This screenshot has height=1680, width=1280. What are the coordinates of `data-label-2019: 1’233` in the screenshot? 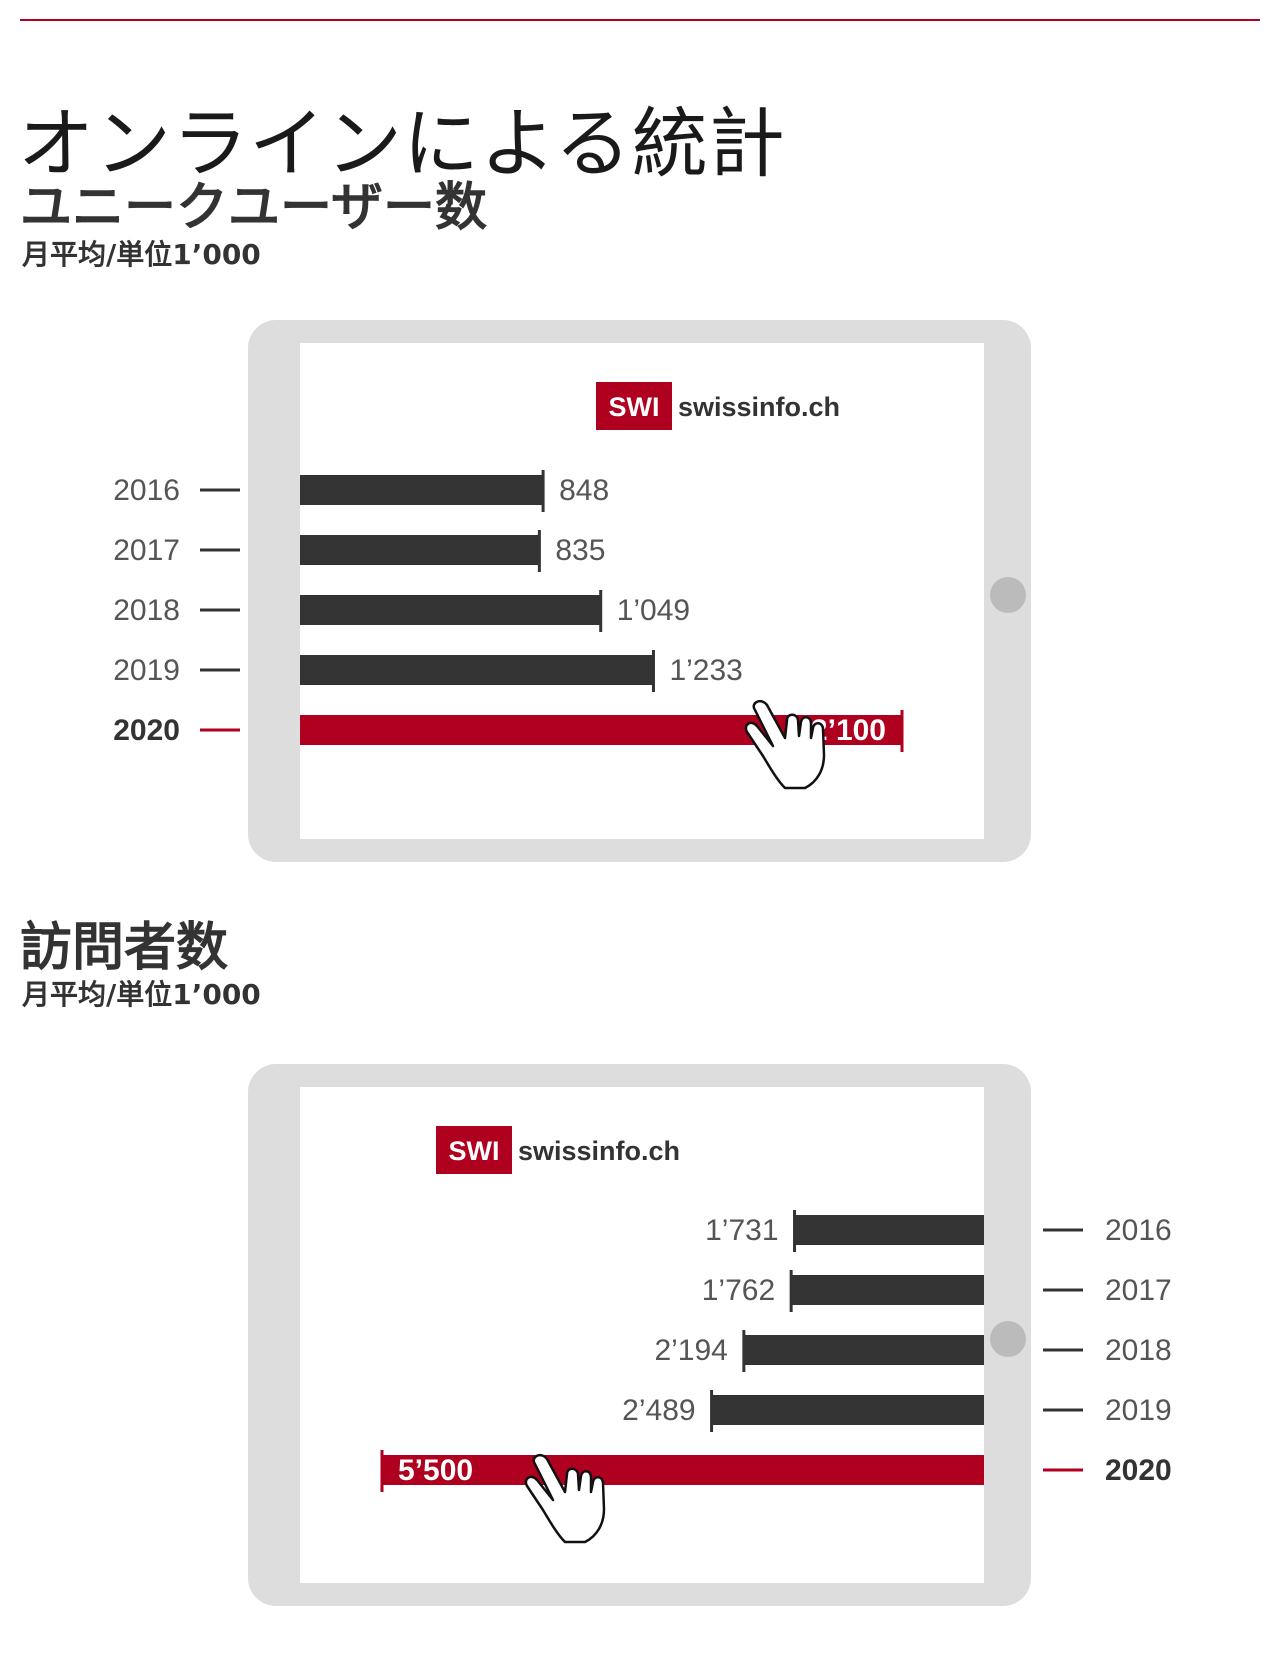 It's located at (705, 670).